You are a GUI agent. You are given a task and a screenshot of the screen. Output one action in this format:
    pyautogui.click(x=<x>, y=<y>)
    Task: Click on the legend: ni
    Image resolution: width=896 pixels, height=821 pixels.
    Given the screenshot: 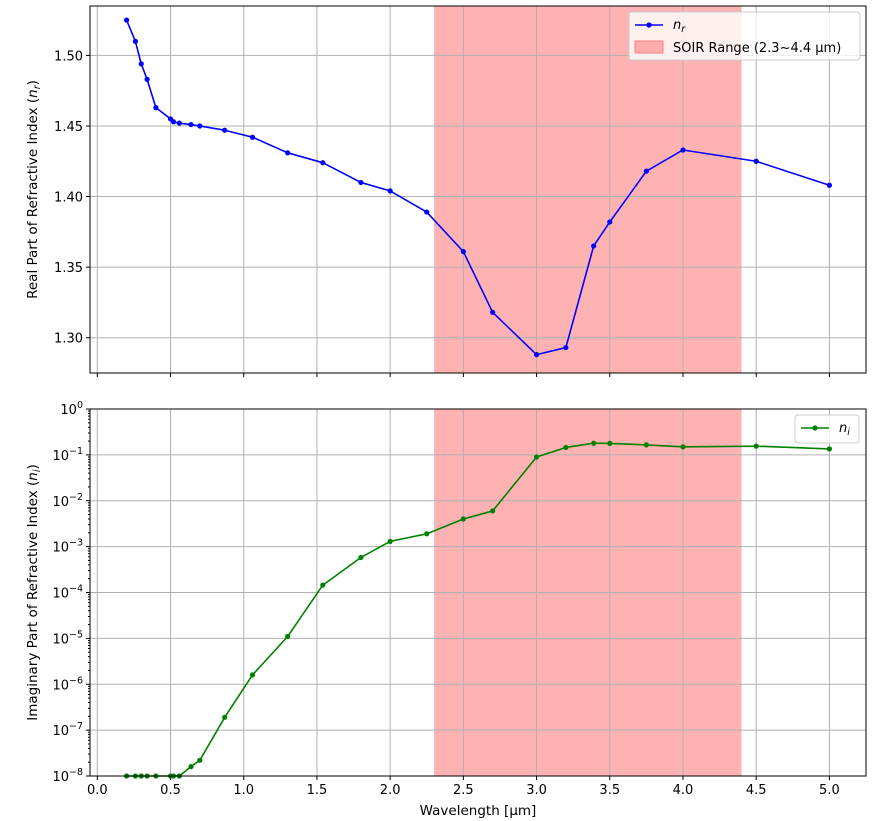 What is the action you would take?
    pyautogui.click(x=827, y=429)
    